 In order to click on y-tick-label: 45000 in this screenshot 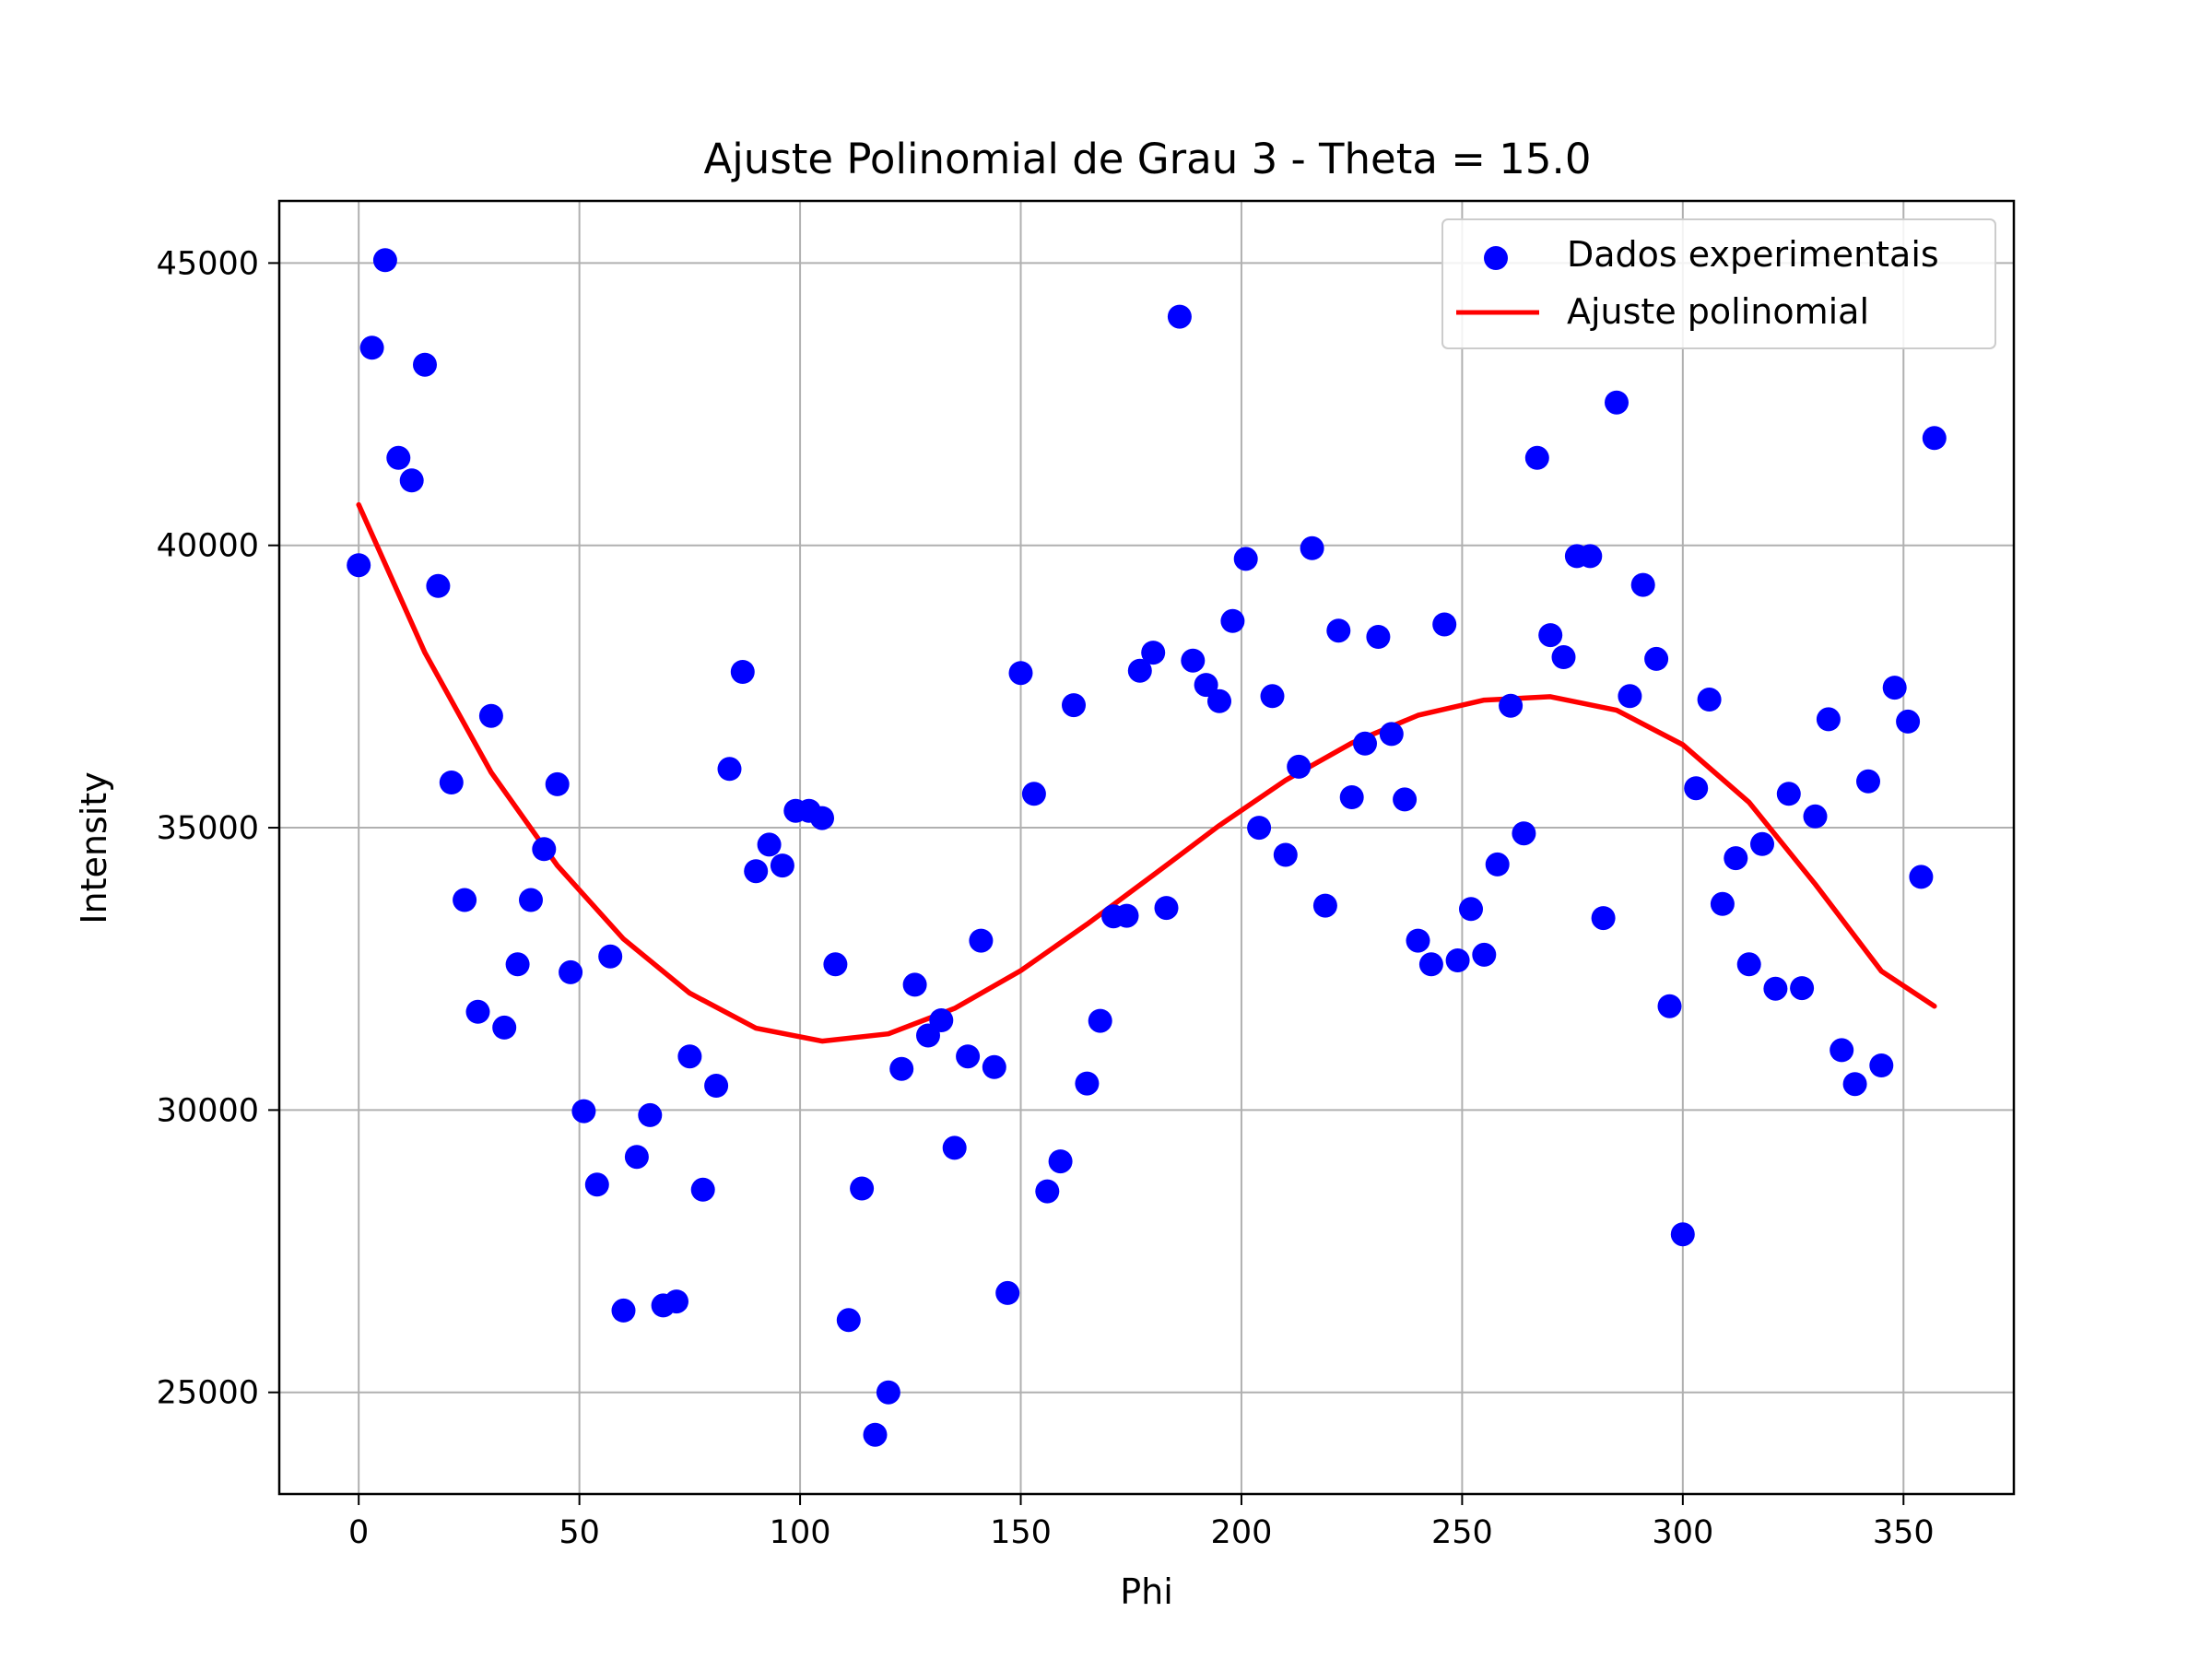, I will do `click(208, 263)`.